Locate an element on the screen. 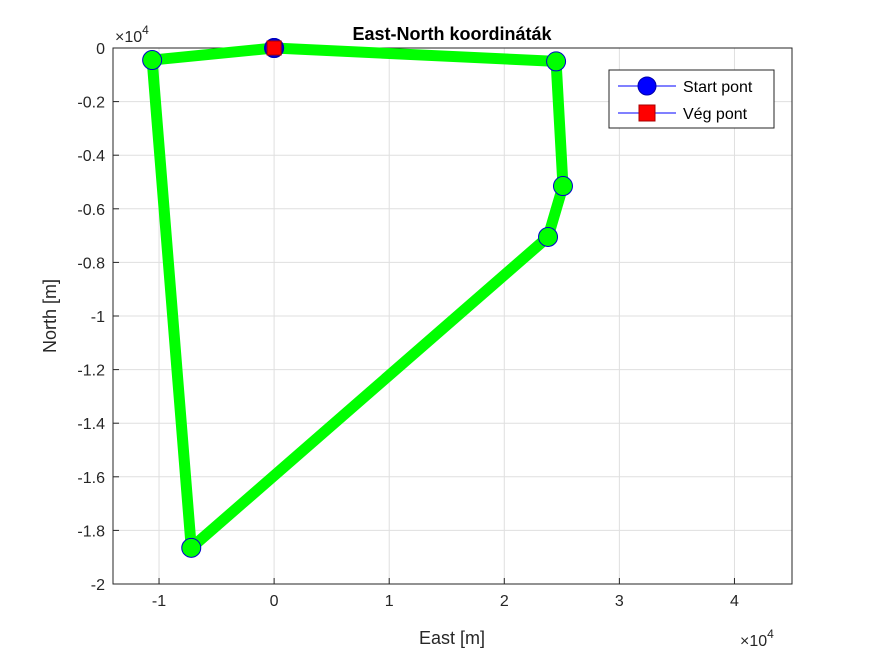  y-tick-label: -0.2 is located at coordinates (91, 103).